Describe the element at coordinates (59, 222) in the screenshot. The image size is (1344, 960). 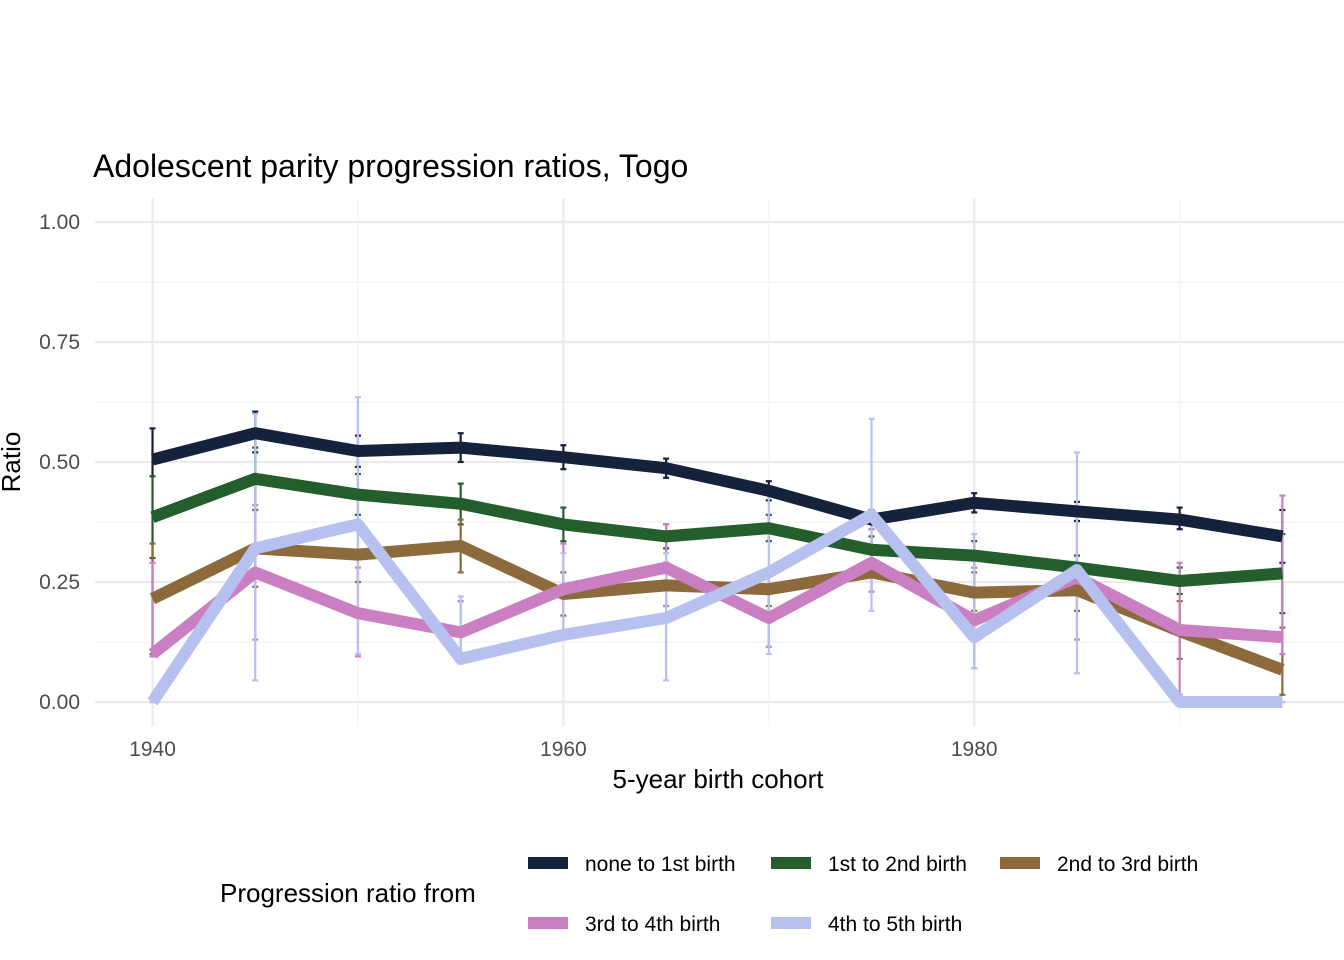
I see `y-tick-label: 1.00` at that location.